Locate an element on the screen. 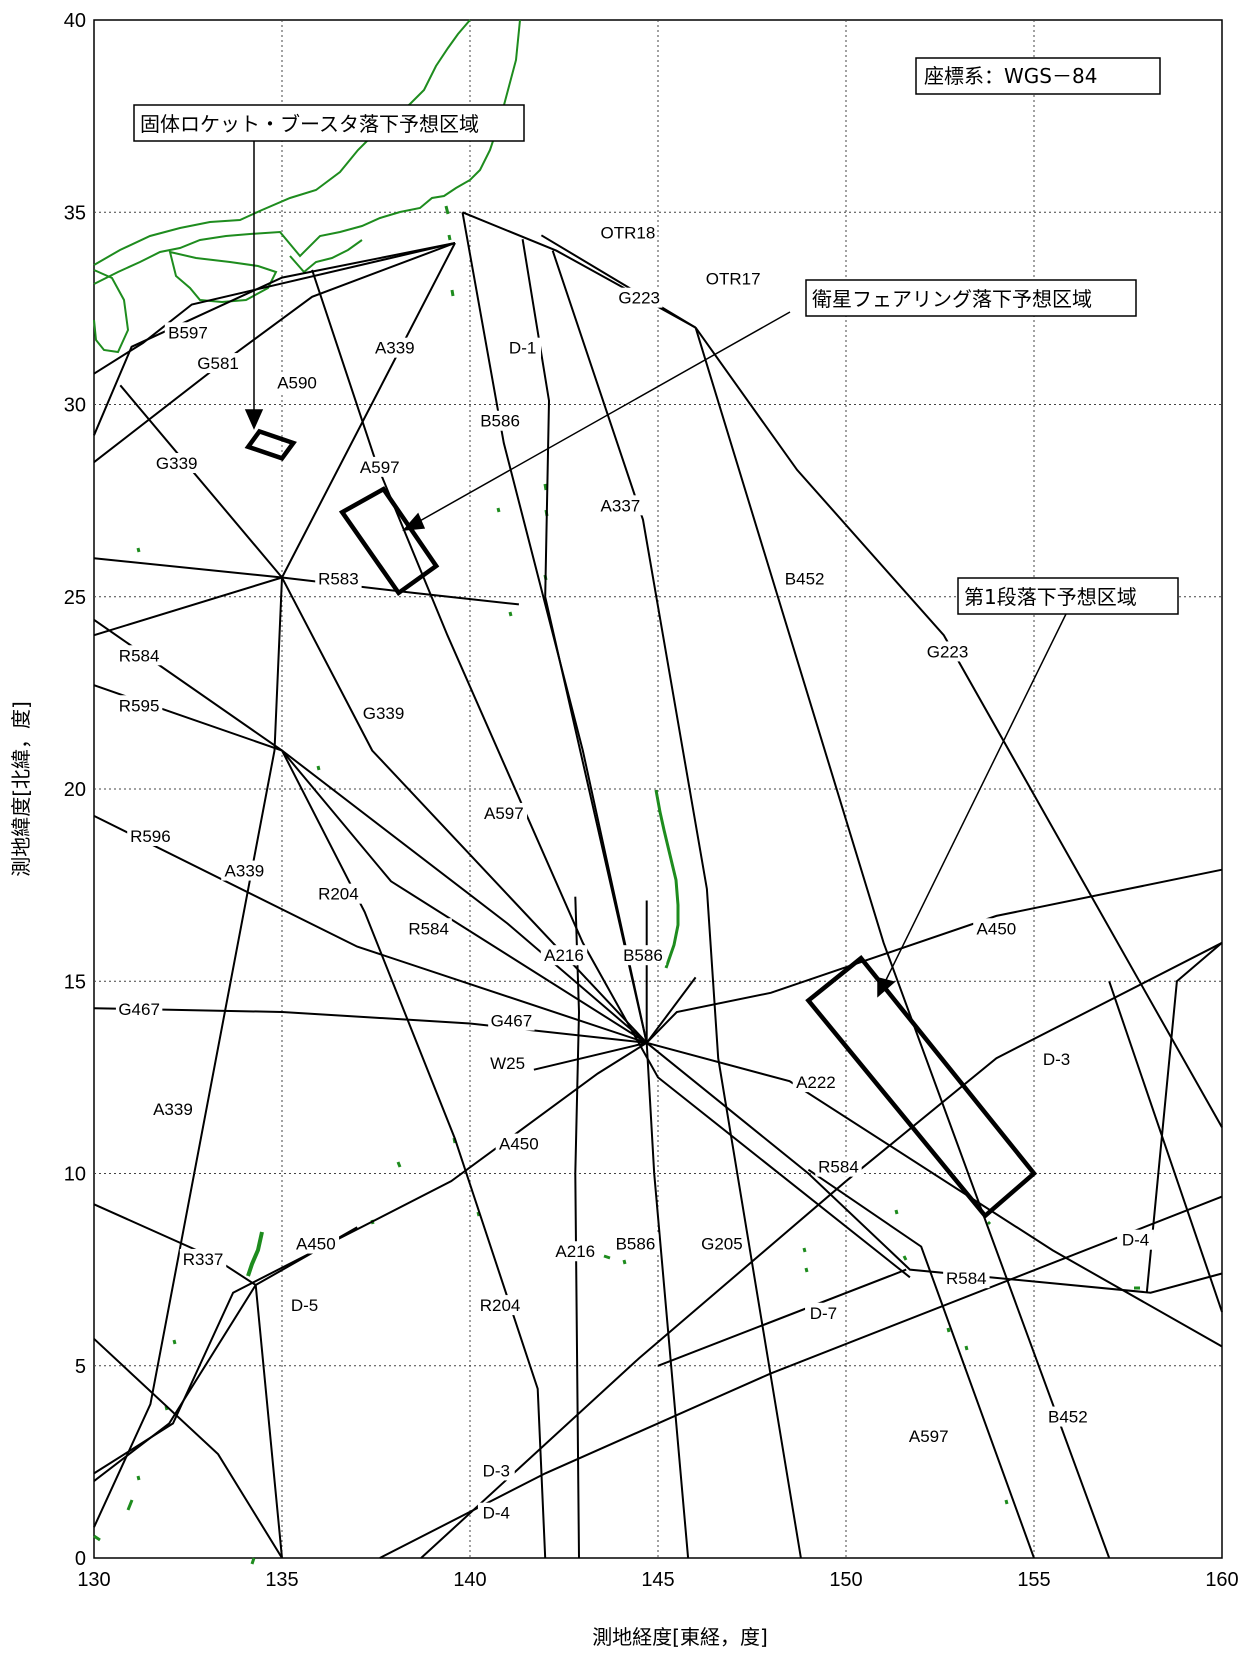  y-axis-label: 測地緯度[北緯，度] is located at coordinates (21, 789).